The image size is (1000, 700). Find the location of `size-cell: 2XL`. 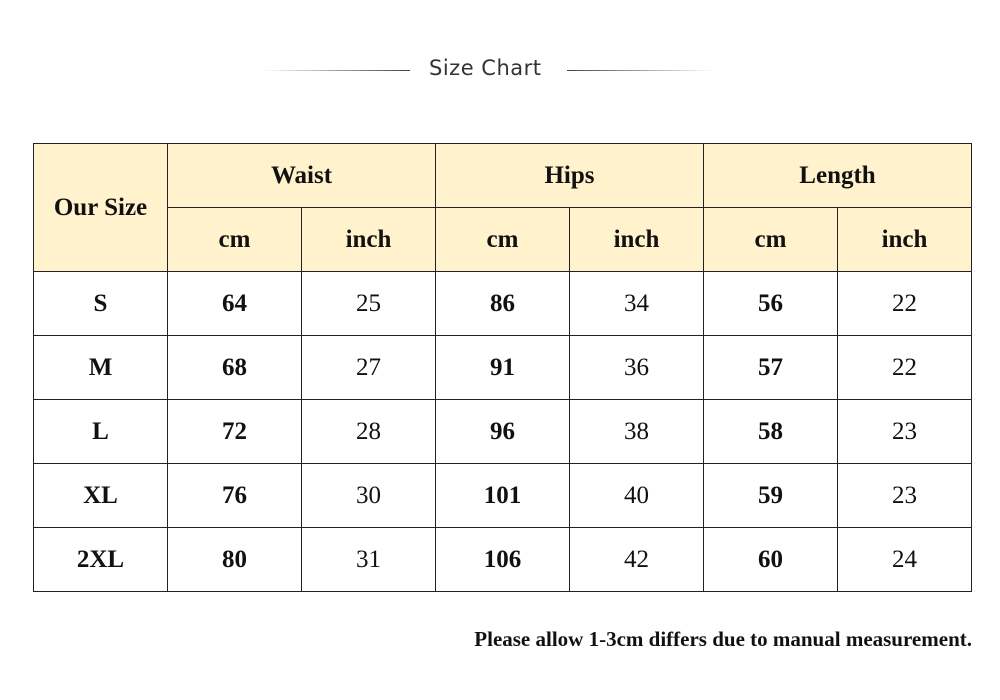

size-cell: 2XL is located at coordinates (100, 559).